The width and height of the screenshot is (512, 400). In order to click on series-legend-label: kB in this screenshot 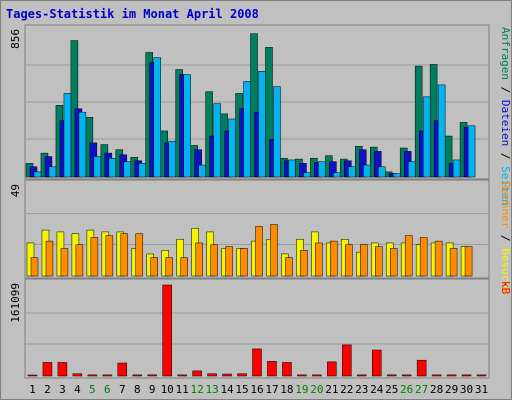, I will do `click(505, 288)`.